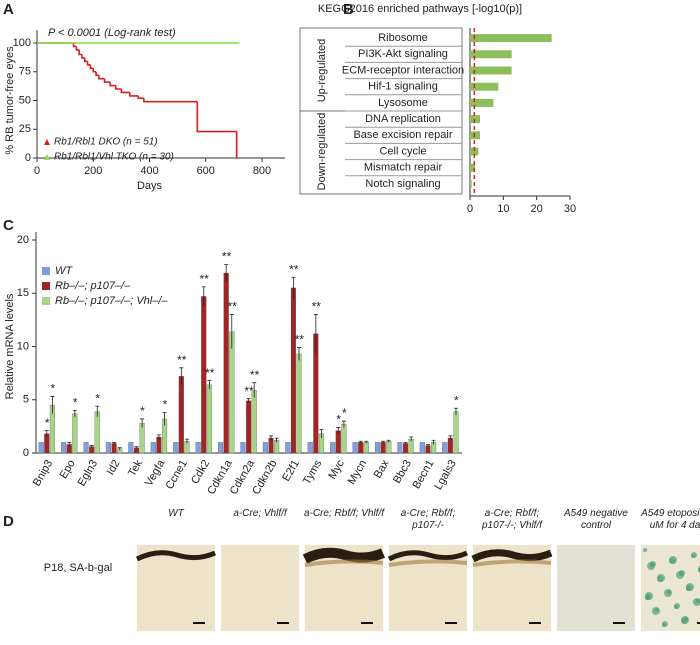 Image resolution: width=700 pixels, height=645 pixels. What do you see at coordinates (403, 119) in the screenshot?
I see `category-label: DNA replication` at bounding box center [403, 119].